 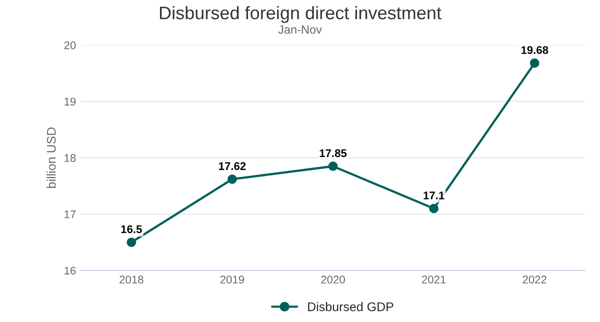 I want to click on data-label: 17.62, so click(x=232, y=166).